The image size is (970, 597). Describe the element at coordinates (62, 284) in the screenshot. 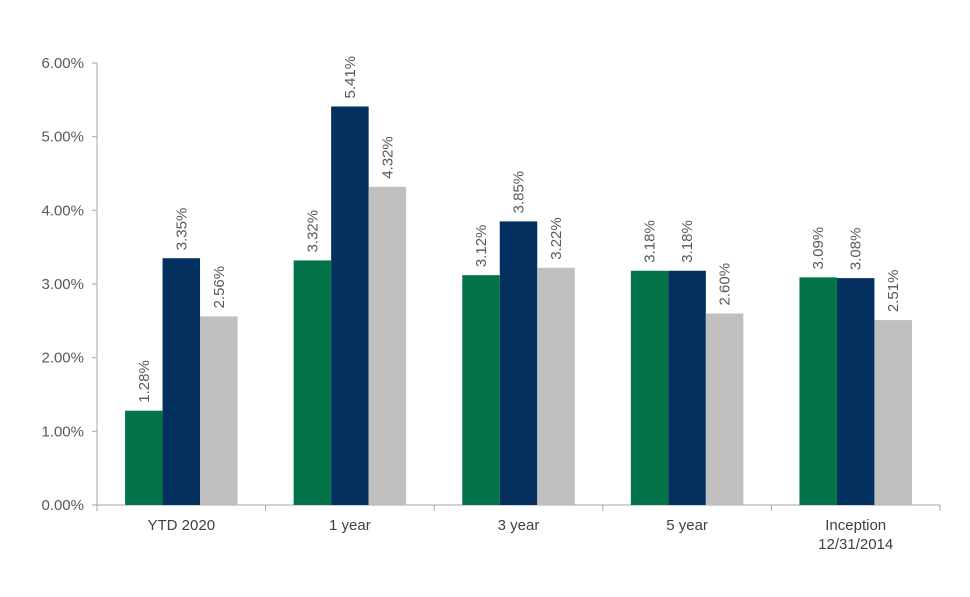

I see `y-tick-label: 3.00%` at that location.